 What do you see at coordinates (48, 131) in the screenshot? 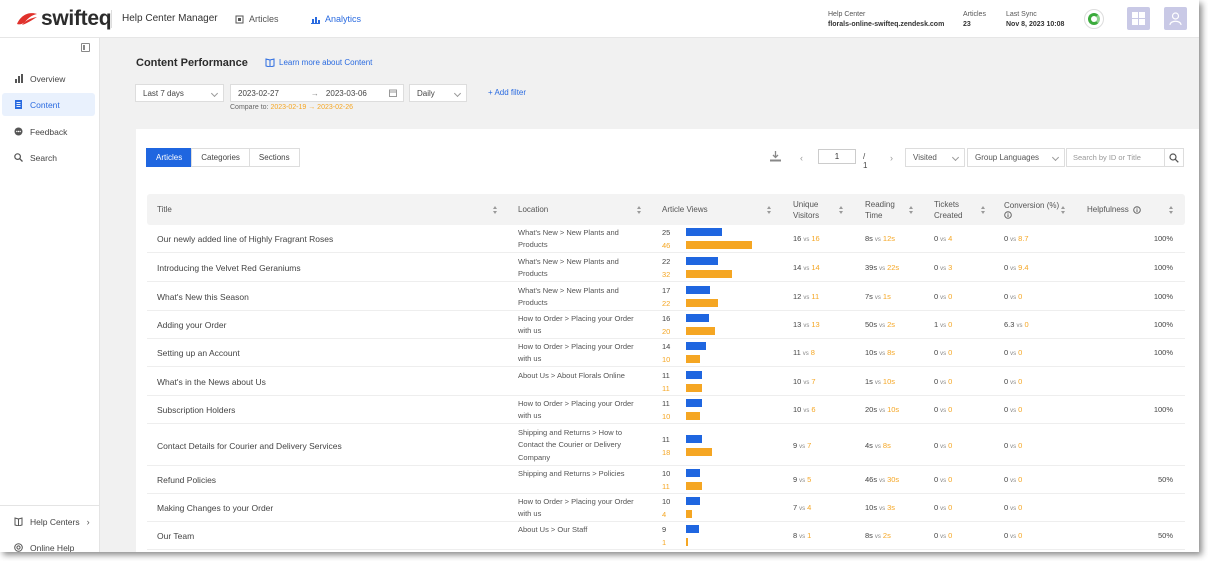
I see `sidebar-item-feedback: Feedback` at bounding box center [48, 131].